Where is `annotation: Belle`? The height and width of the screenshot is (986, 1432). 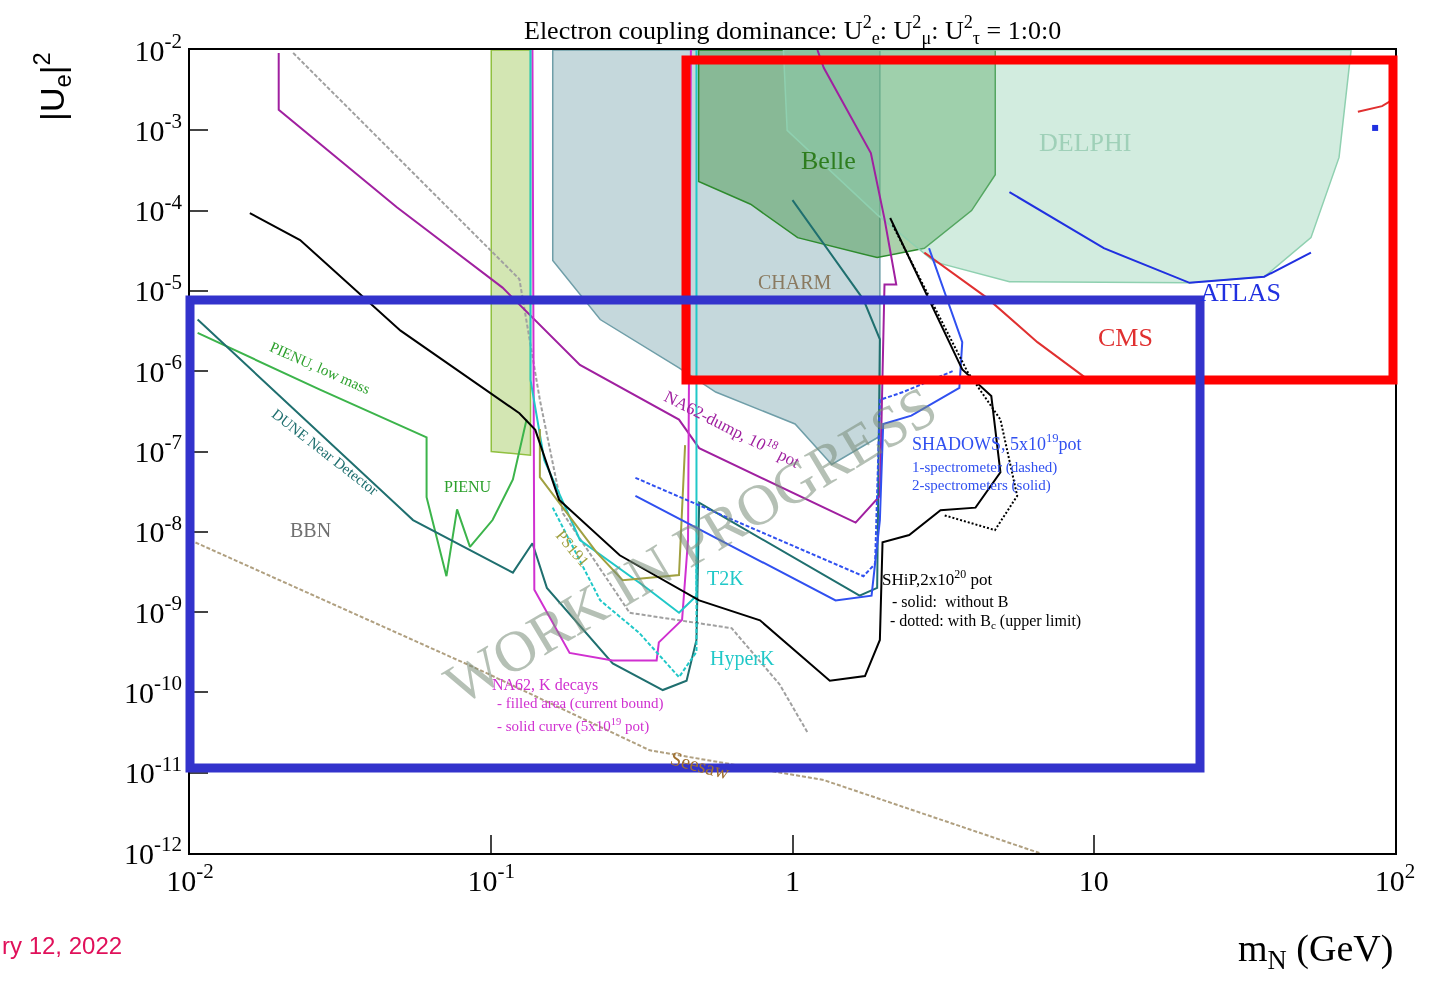 annotation: Belle is located at coordinates (828, 160).